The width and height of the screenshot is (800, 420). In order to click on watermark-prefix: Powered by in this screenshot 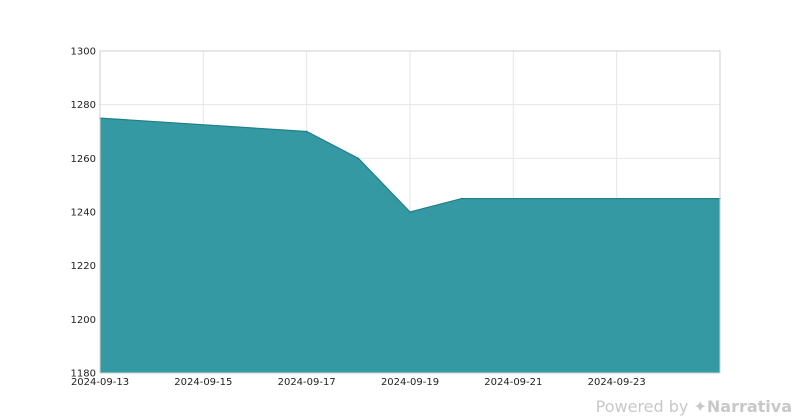, I will do `click(642, 406)`.